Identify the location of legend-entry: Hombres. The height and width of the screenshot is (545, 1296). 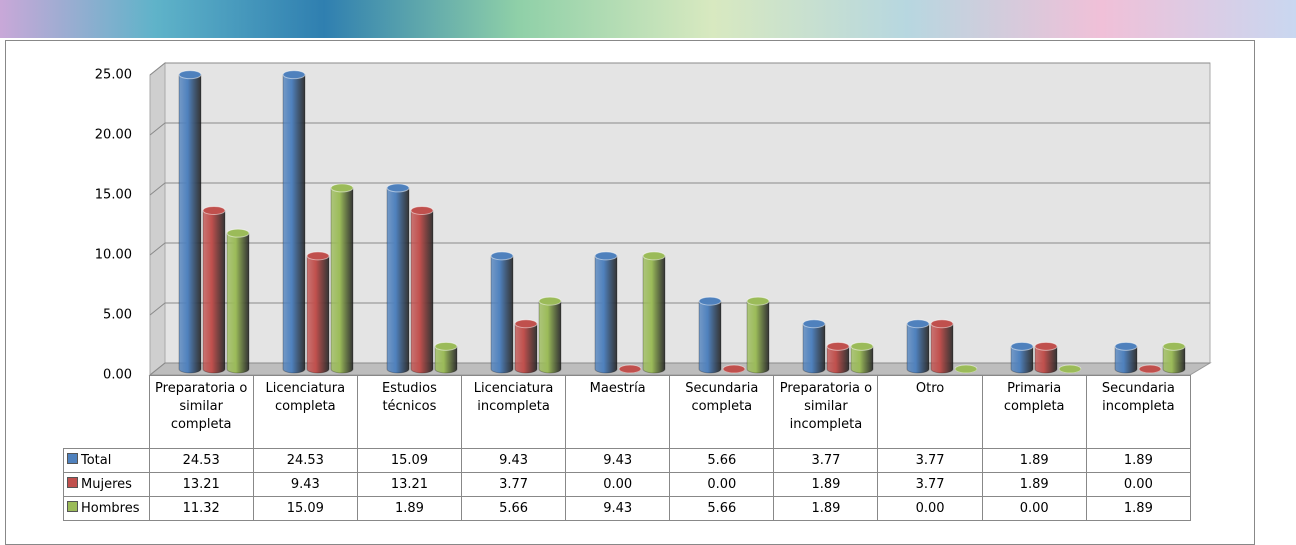
(106, 508).